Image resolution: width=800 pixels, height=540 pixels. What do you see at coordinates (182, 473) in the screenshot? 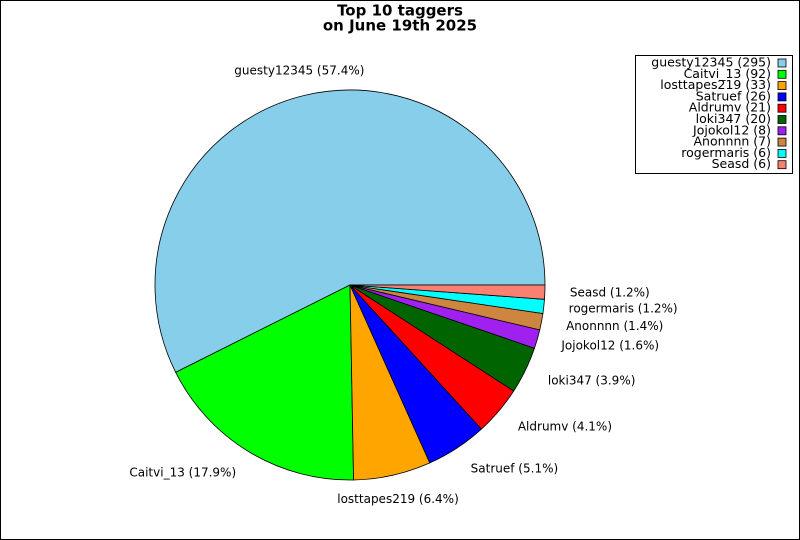
I see `slice-label: Caitvi_13 (17.9%)` at bounding box center [182, 473].